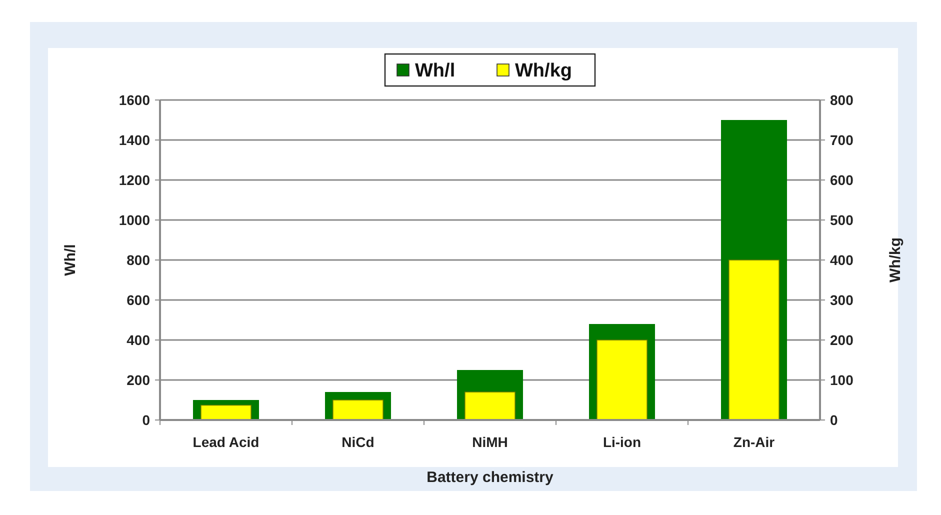 The image size is (941, 515). Describe the element at coordinates (842, 340) in the screenshot. I see `y2-tick-label: 200` at that location.